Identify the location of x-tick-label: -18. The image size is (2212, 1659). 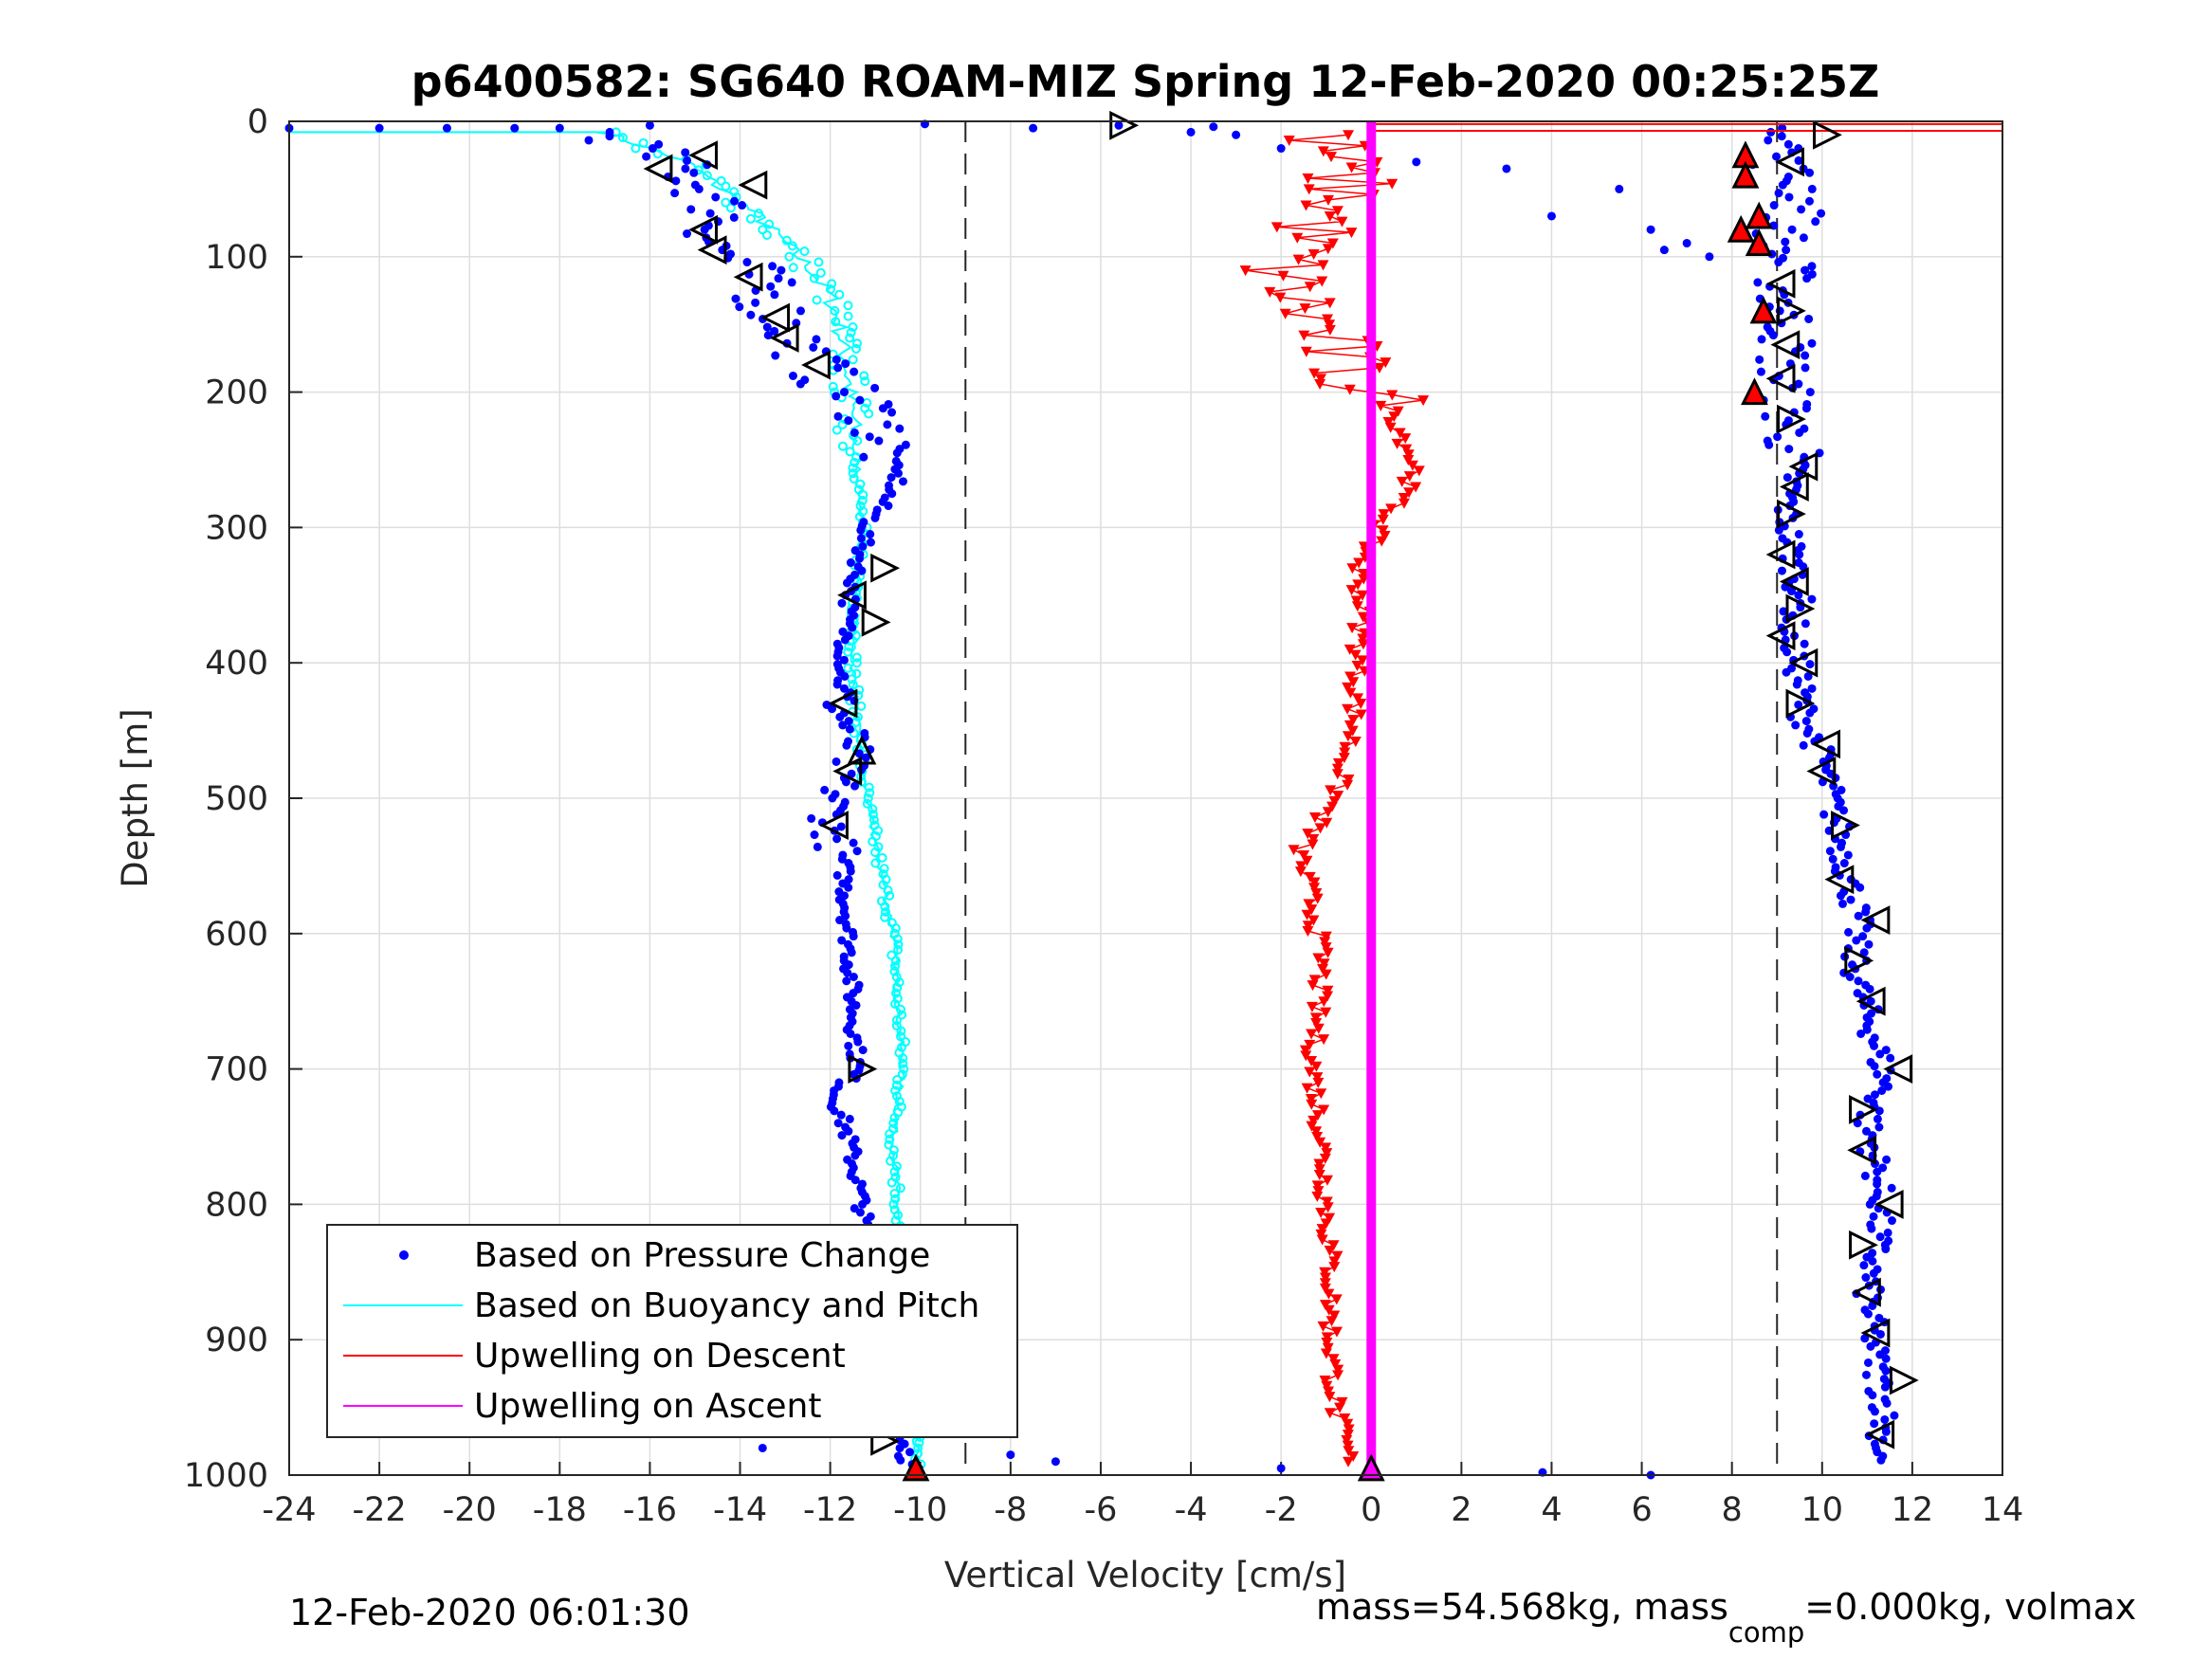
(560, 1510).